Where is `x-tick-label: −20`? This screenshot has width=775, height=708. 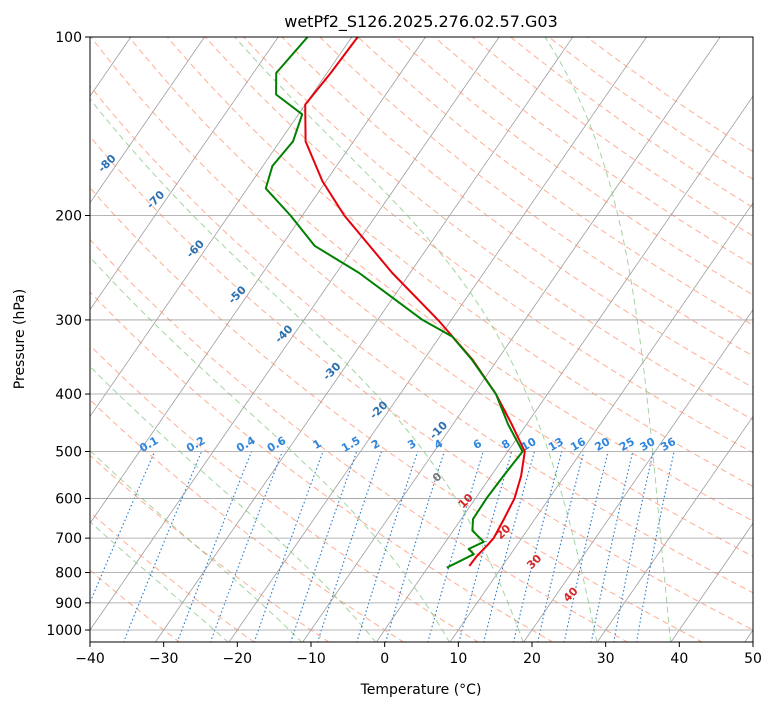
x-tick-label: −20 is located at coordinates (238, 659).